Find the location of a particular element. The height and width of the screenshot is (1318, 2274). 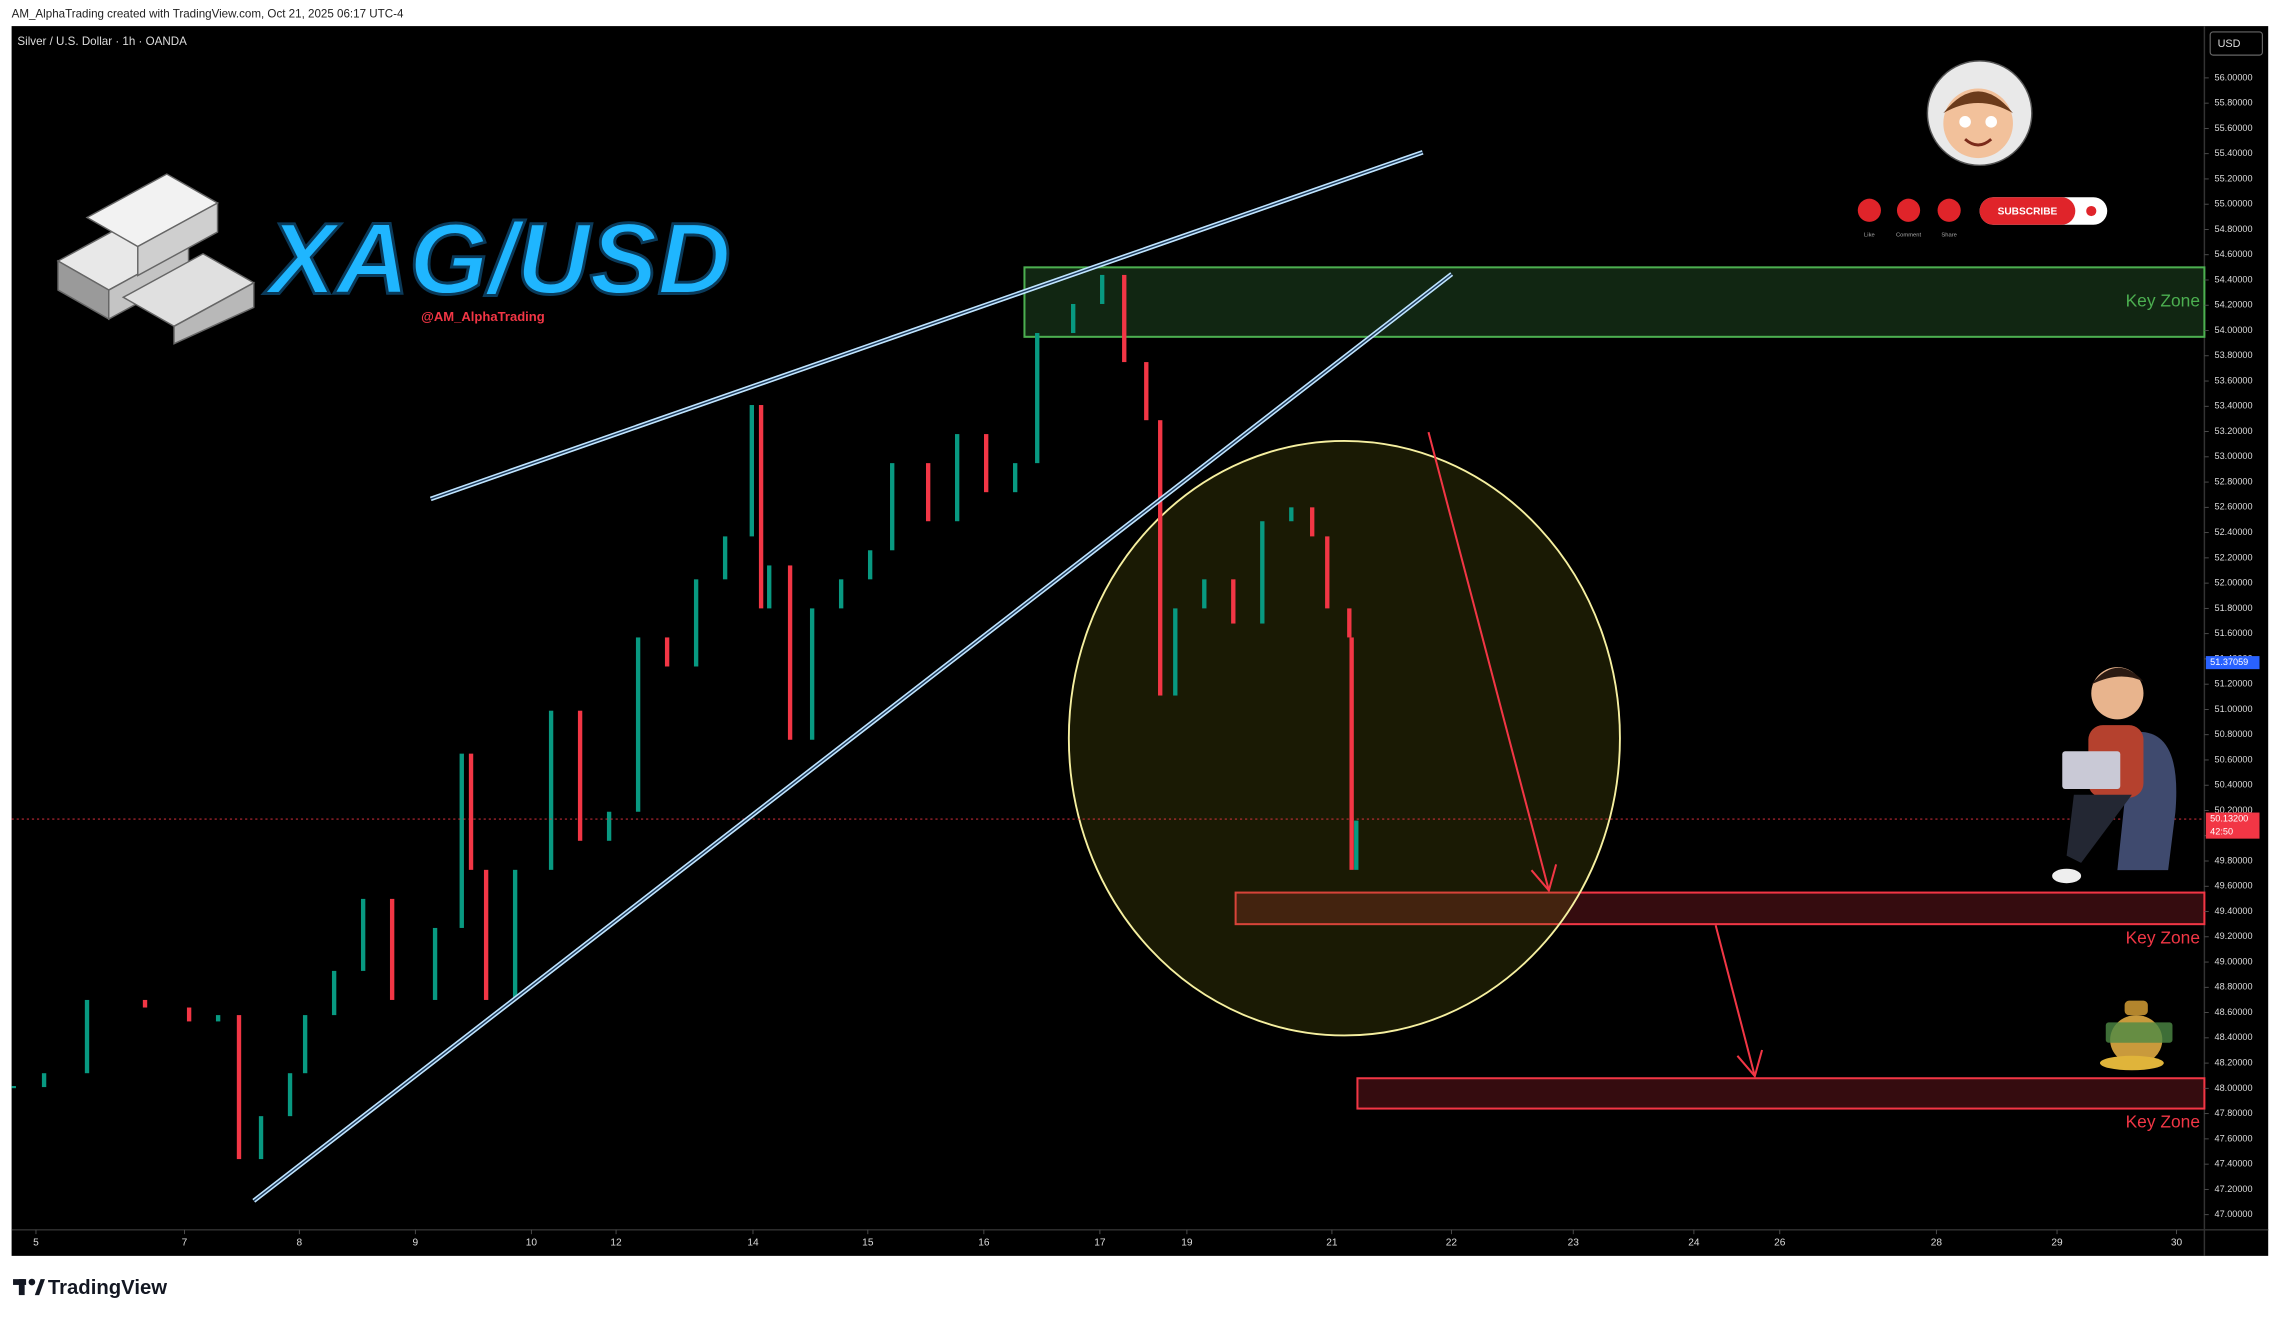

character-illustration is located at coordinates (2114, 775).